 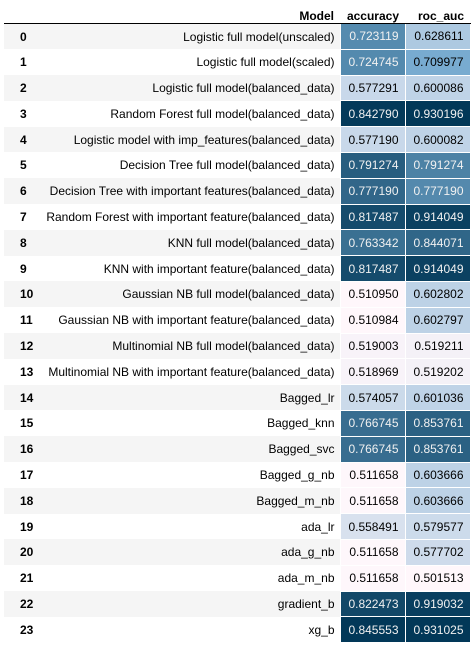 I want to click on row-index: 18, so click(x=22, y=500).